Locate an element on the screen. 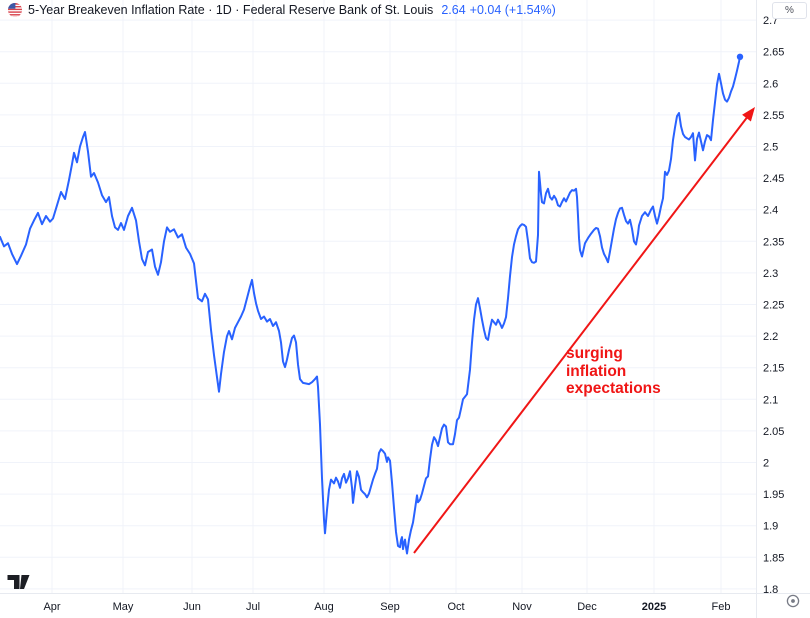 The image size is (810, 618). annotation-line: inflation is located at coordinates (596, 371).